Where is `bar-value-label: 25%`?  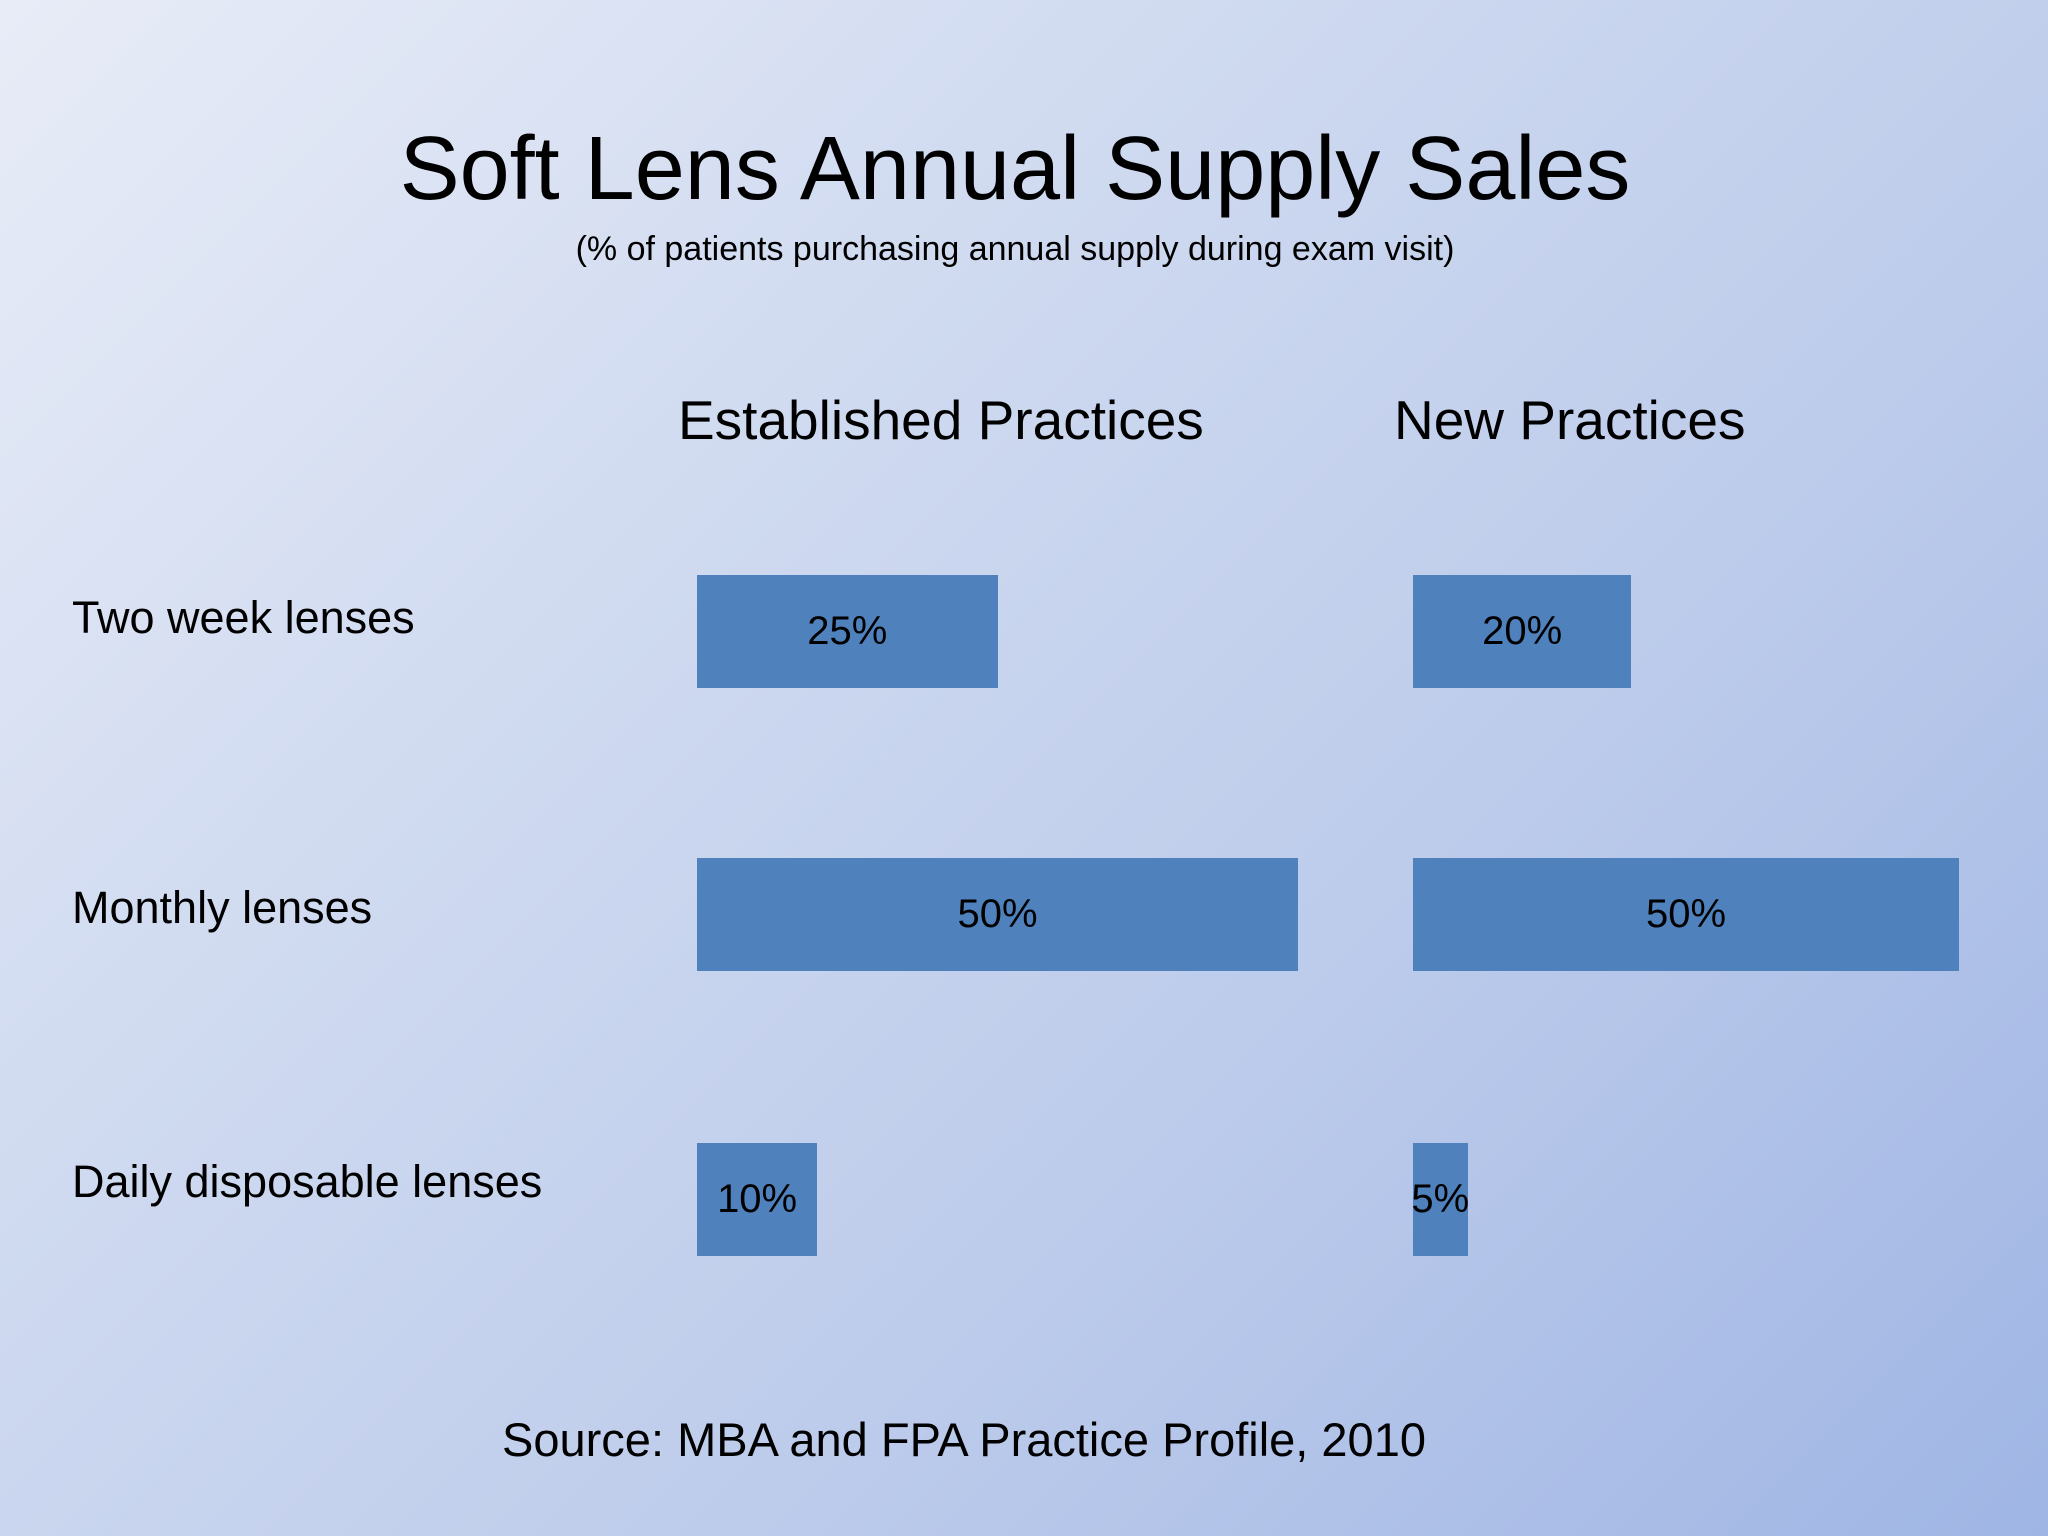 bar-value-label: 25% is located at coordinates (847, 631).